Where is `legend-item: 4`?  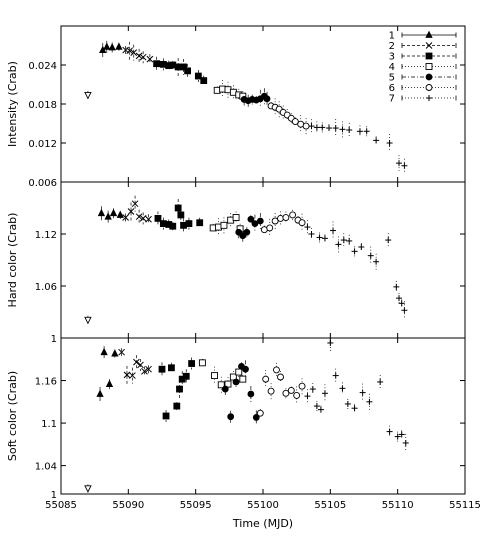 legend-item: 4 is located at coordinates (423, 67).